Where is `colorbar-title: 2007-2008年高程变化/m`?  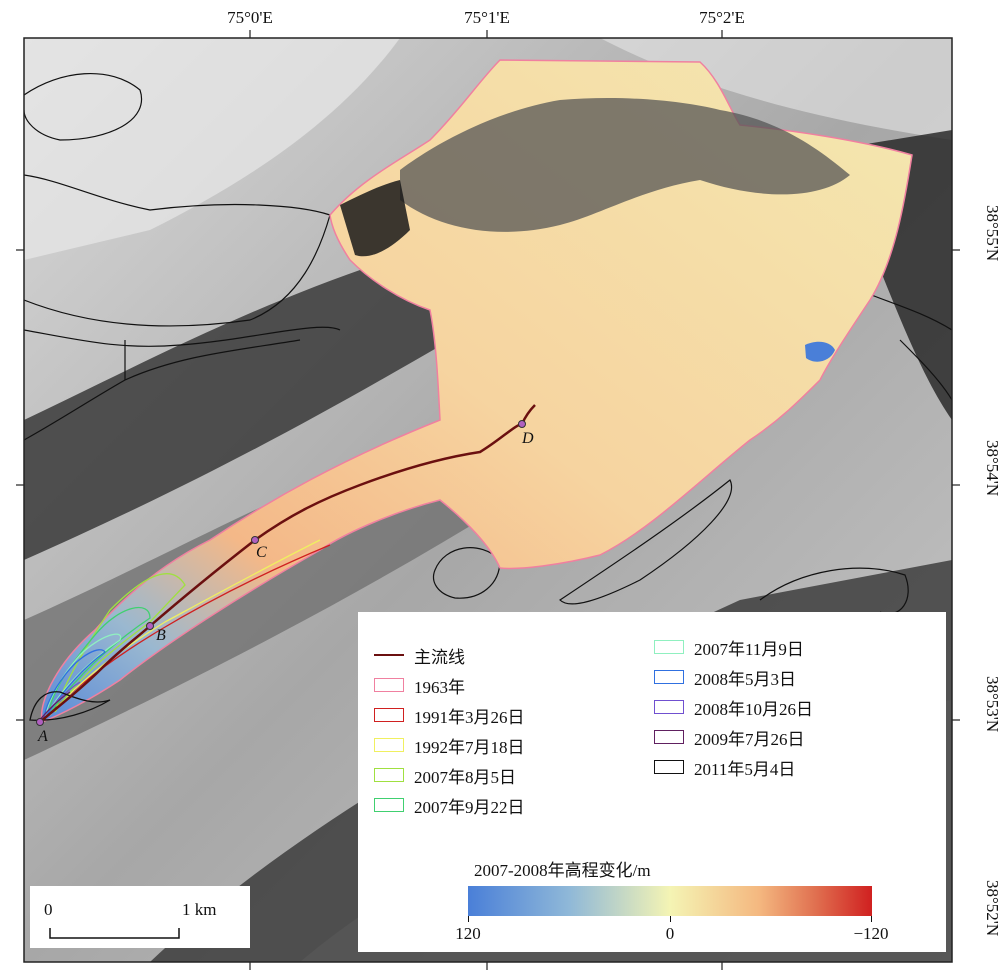
colorbar-title: 2007-2008年高程变化/m is located at coordinates (562, 870).